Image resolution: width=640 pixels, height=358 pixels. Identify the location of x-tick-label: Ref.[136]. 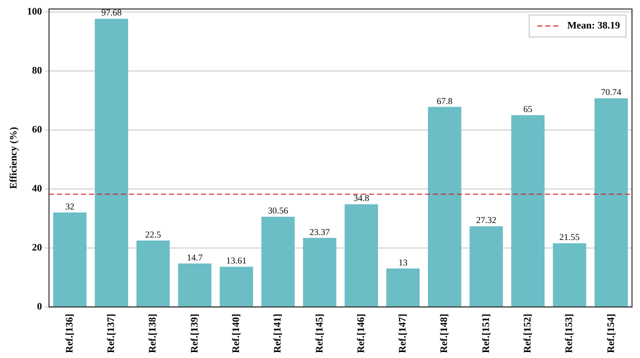
(70, 334).